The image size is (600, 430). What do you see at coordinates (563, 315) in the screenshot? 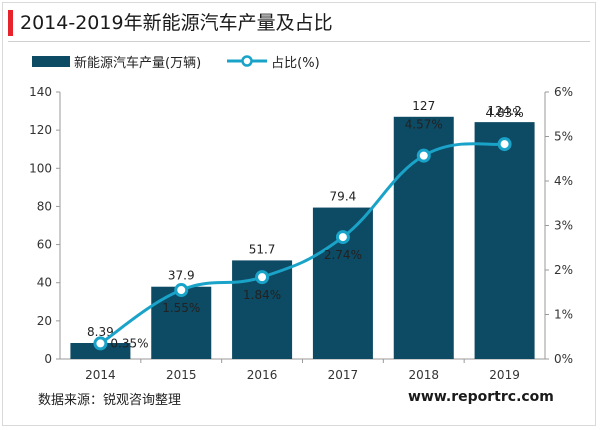
I see `y-right-tick-label: 1%` at bounding box center [563, 315].